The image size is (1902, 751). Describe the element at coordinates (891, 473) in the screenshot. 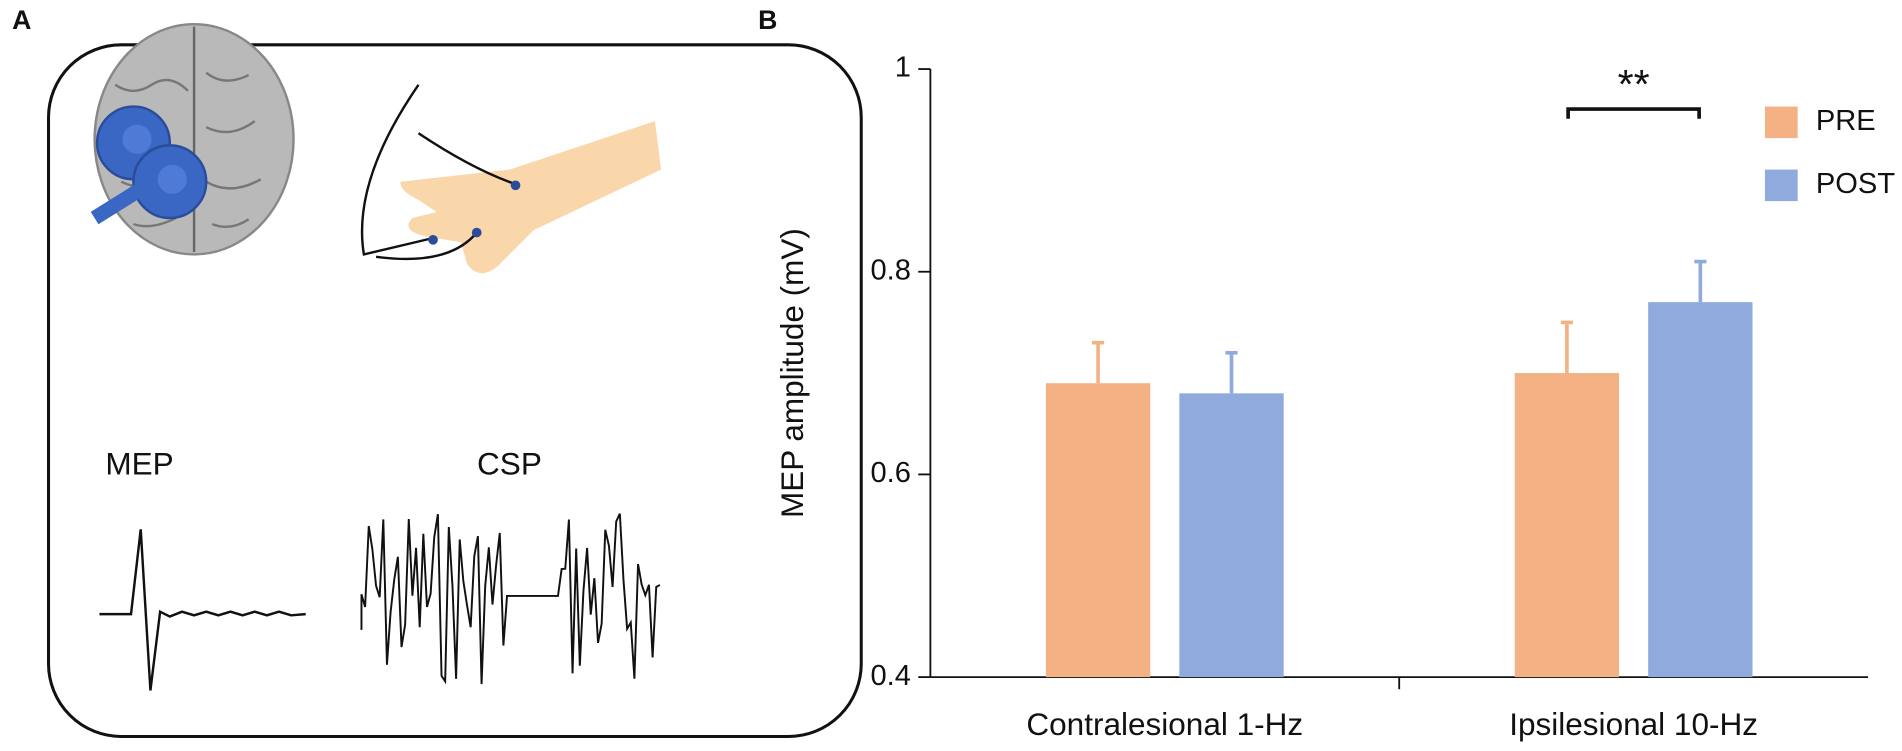

I see `y-tick-label: 0.6` at that location.